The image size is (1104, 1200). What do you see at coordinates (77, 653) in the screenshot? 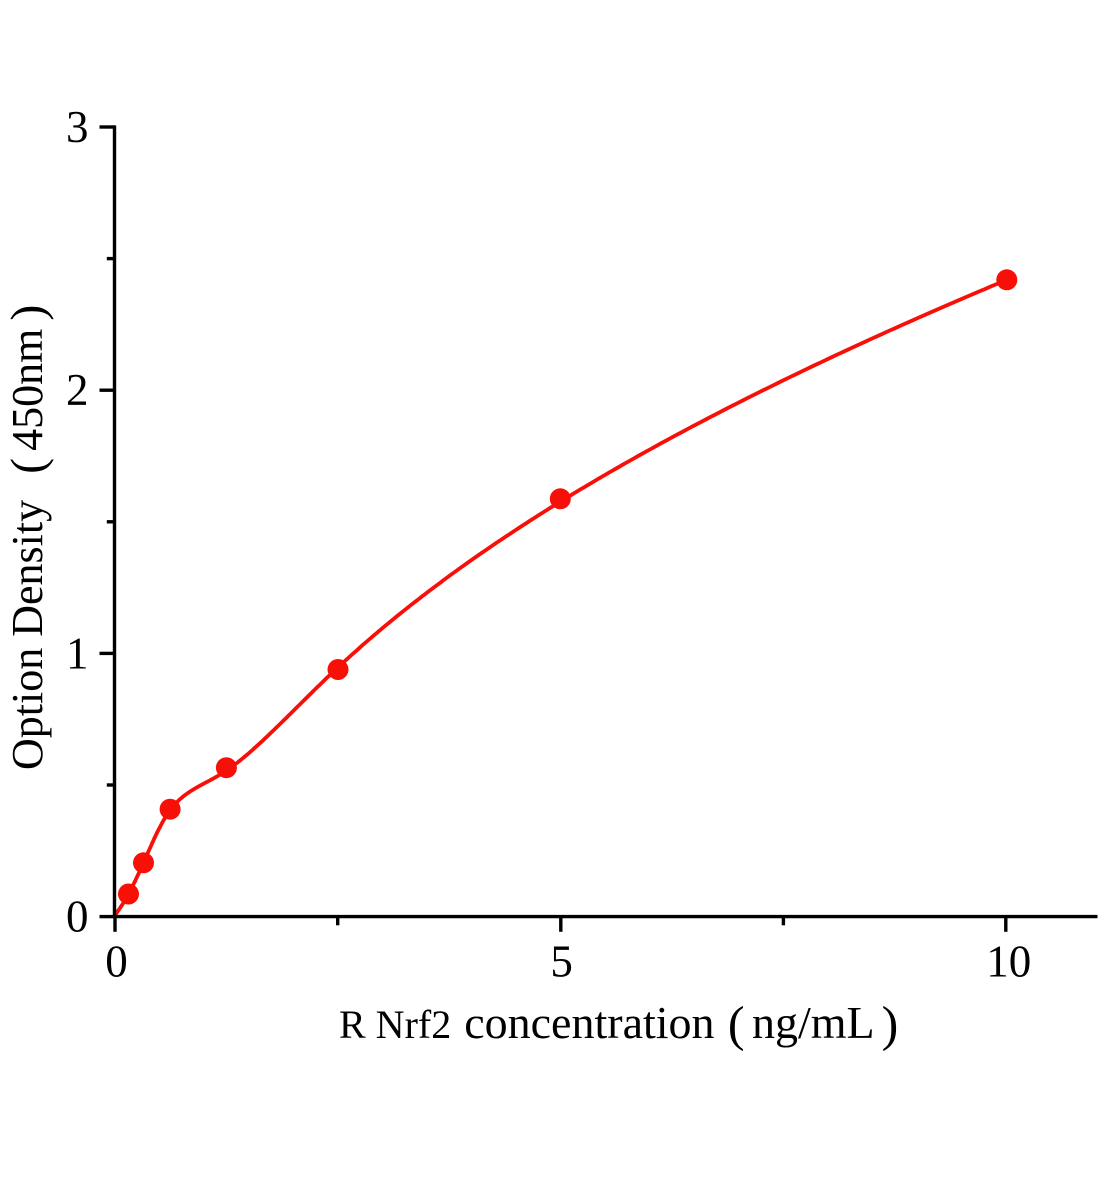
I see `svg-text: 1` at bounding box center [77, 653].